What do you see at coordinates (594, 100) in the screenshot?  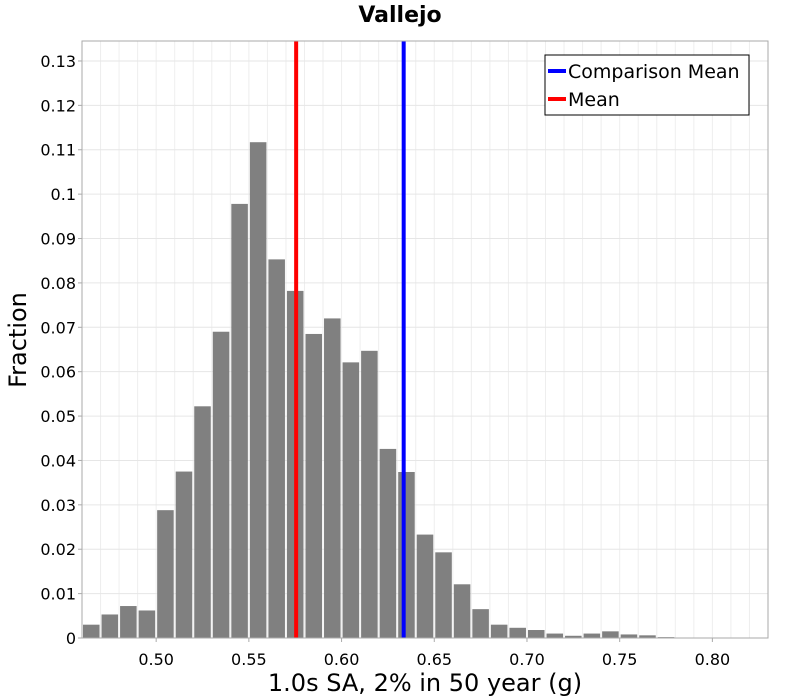 I see `legend-label-mean: Mean` at bounding box center [594, 100].